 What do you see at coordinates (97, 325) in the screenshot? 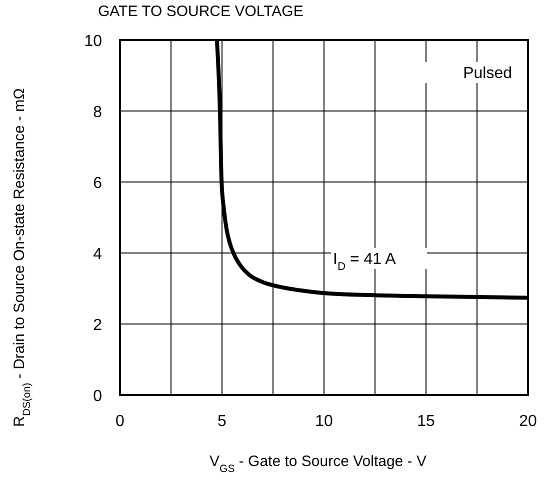
I see `y-tick-label: 2` at bounding box center [97, 325].